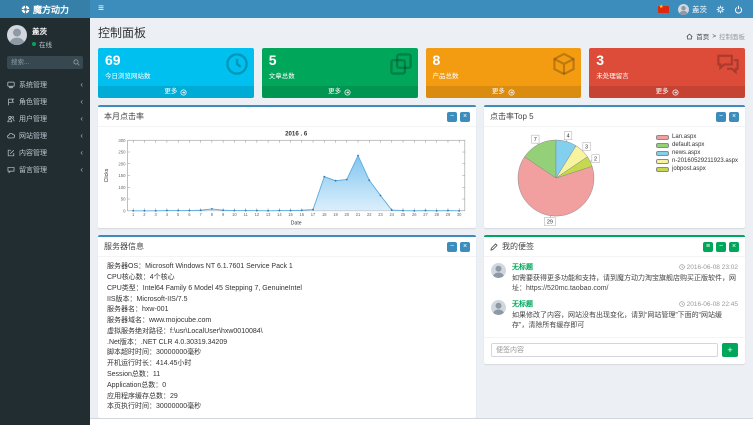  I want to click on navbar-right: ★ 盖茨, so click(705, 9).